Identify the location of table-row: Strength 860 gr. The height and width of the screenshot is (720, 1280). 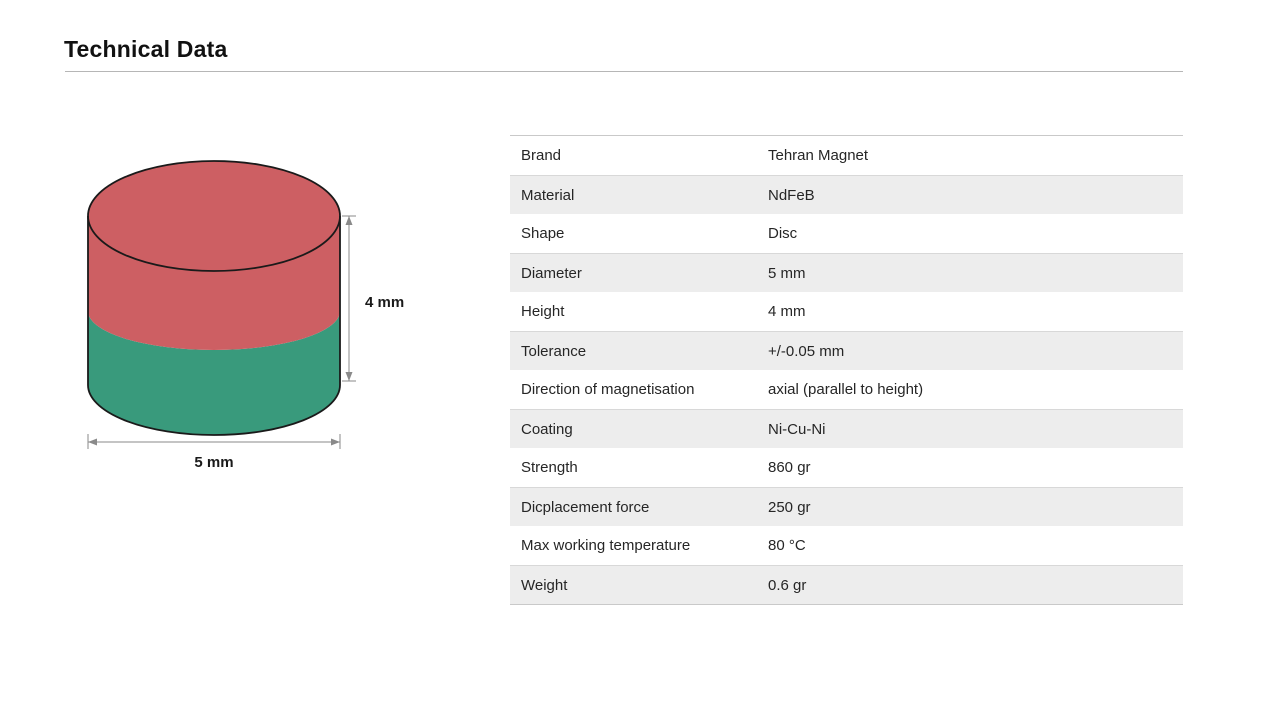
(846, 467).